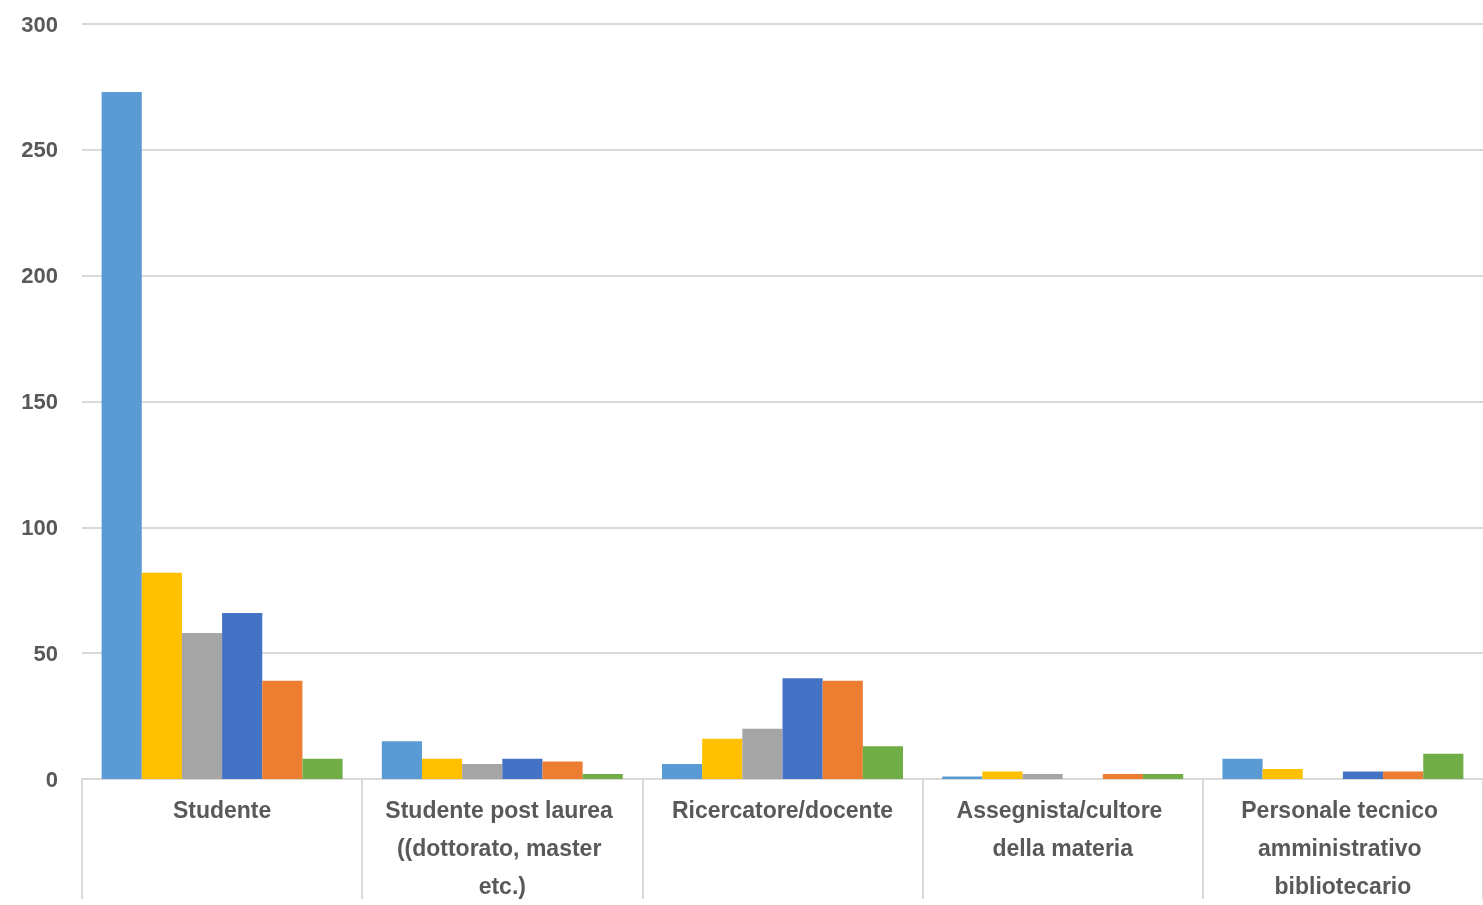 Image resolution: width=1483 pixels, height=905 pixels. What do you see at coordinates (39, 276) in the screenshot?
I see `y-tick-label: 200` at bounding box center [39, 276].